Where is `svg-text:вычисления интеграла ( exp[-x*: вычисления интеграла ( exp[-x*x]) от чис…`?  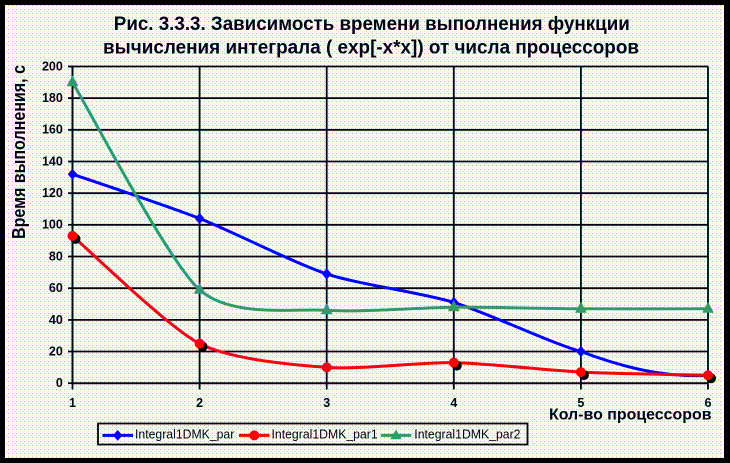
svg-text:вычисления интеграла ( exp[-x*: вычисления интеграла ( exp[-x*x]) от чис… is located at coordinates (371, 48).